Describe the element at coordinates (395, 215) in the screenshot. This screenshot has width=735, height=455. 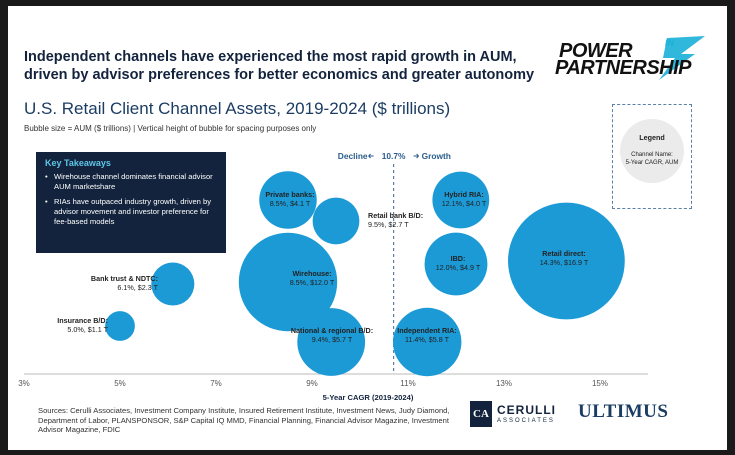
I see `bubble-name: Retail bank B/D:` at that location.